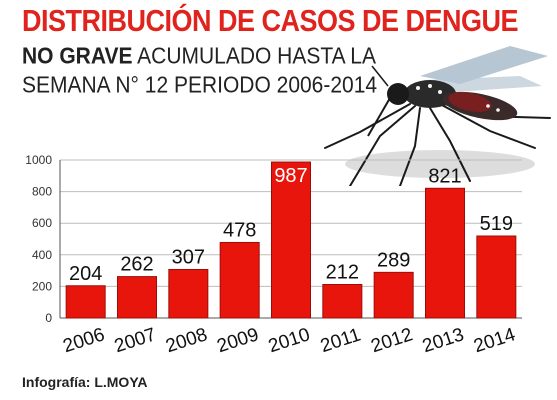  I want to click on bar-value-label: 821, so click(444, 176).